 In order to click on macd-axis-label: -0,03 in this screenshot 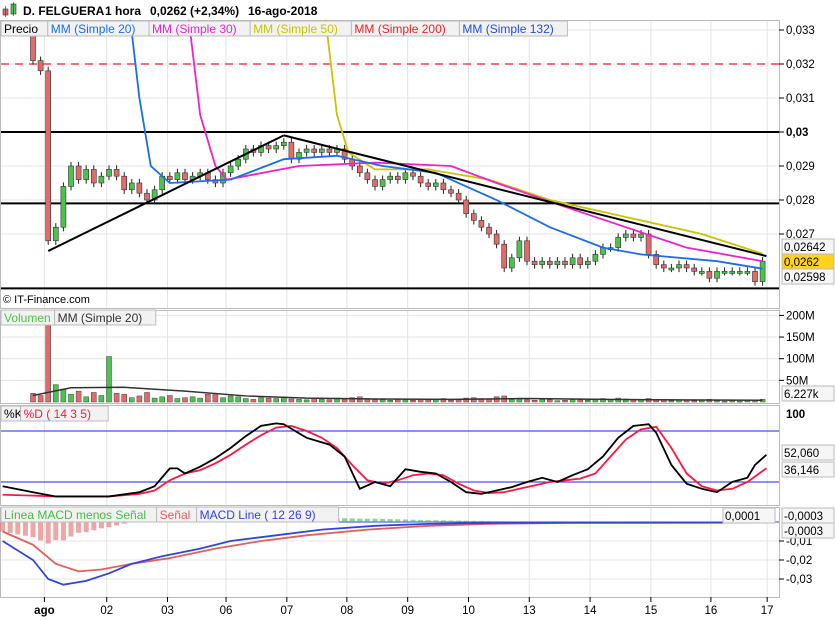, I will do `click(799, 580)`.